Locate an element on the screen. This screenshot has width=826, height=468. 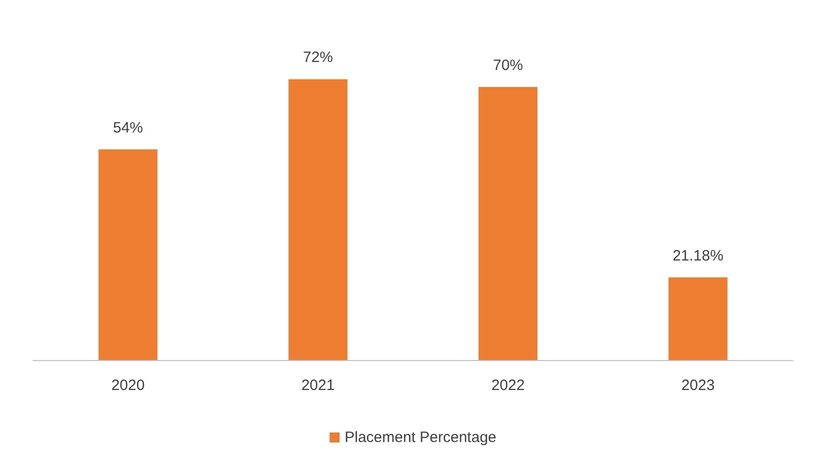
data-label: 70% is located at coordinates (508, 65).